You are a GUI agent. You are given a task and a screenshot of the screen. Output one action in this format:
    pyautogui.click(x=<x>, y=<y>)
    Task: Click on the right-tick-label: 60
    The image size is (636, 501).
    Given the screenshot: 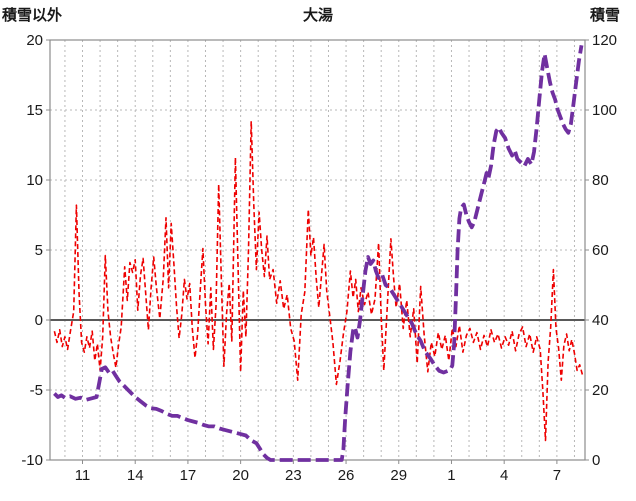 What is the action you would take?
    pyautogui.click(x=600, y=250)
    